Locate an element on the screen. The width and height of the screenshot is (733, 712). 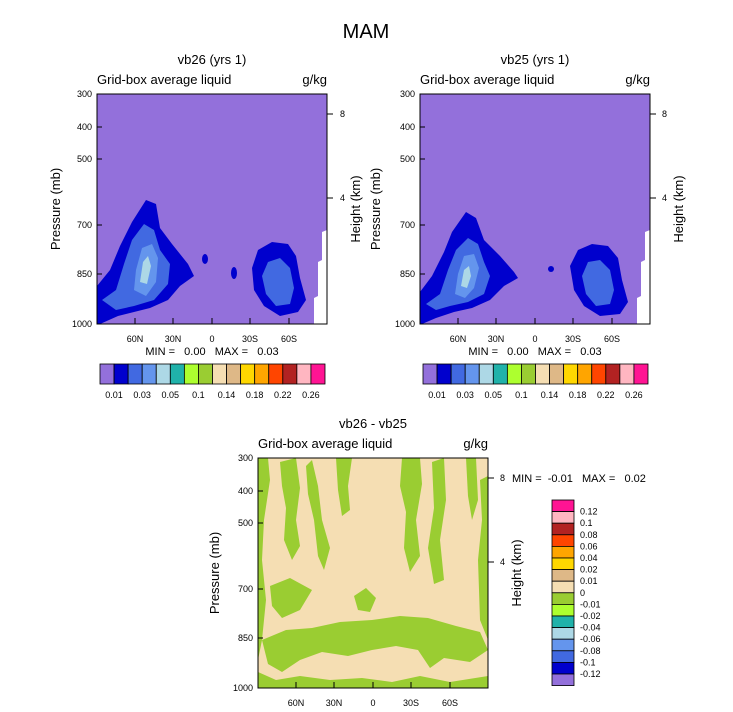
panel-title: vb26 (yrs 1) is located at coordinates (212, 59).